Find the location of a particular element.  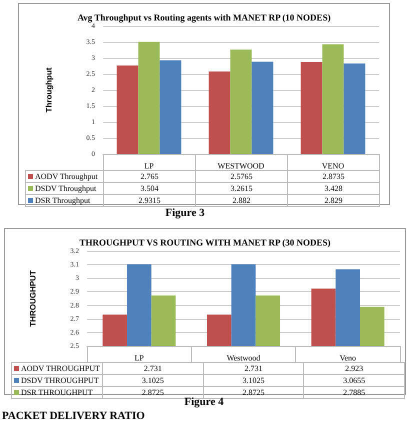

text: PACKET DELIVERY RATIO is located at coordinates (73, 416).